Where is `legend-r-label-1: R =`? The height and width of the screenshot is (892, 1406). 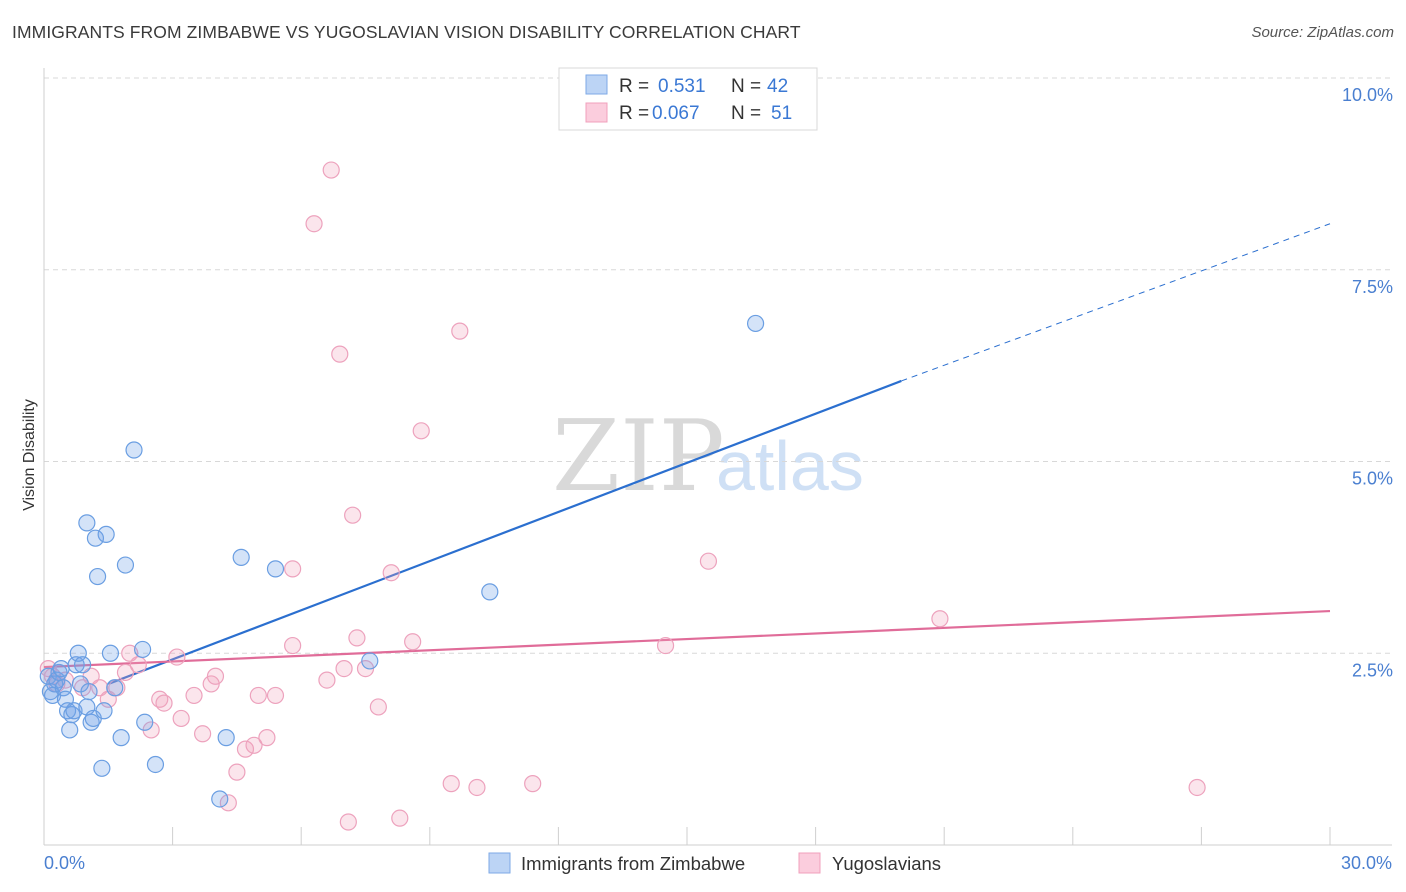 legend-r-label-1: R = is located at coordinates (634, 86).